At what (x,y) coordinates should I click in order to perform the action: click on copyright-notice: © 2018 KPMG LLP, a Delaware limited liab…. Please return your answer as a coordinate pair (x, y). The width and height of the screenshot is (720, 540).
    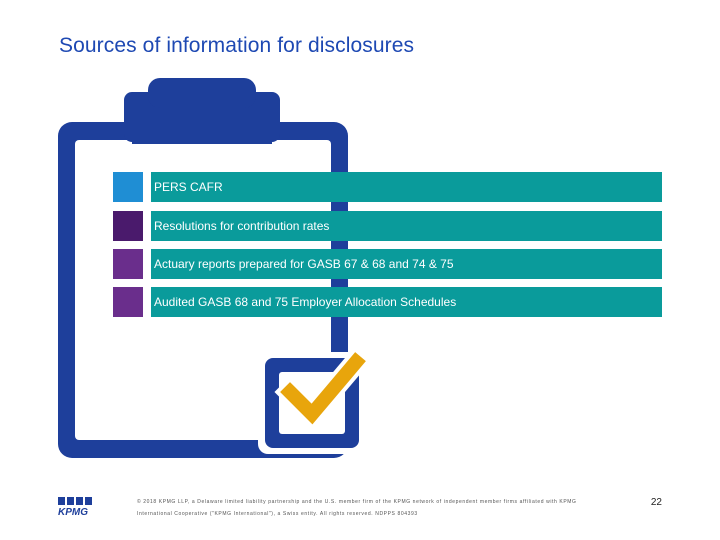
    Looking at the image, I should click on (357, 508).